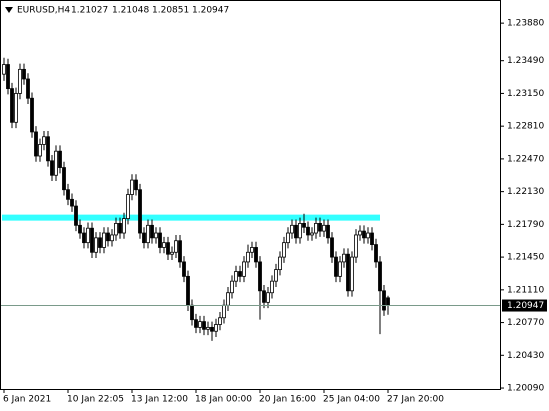 The height and width of the screenshot is (411, 549). Describe the element at coordinates (525, 356) in the screenshot. I see `y-tick-label: 1.20430` at that location.